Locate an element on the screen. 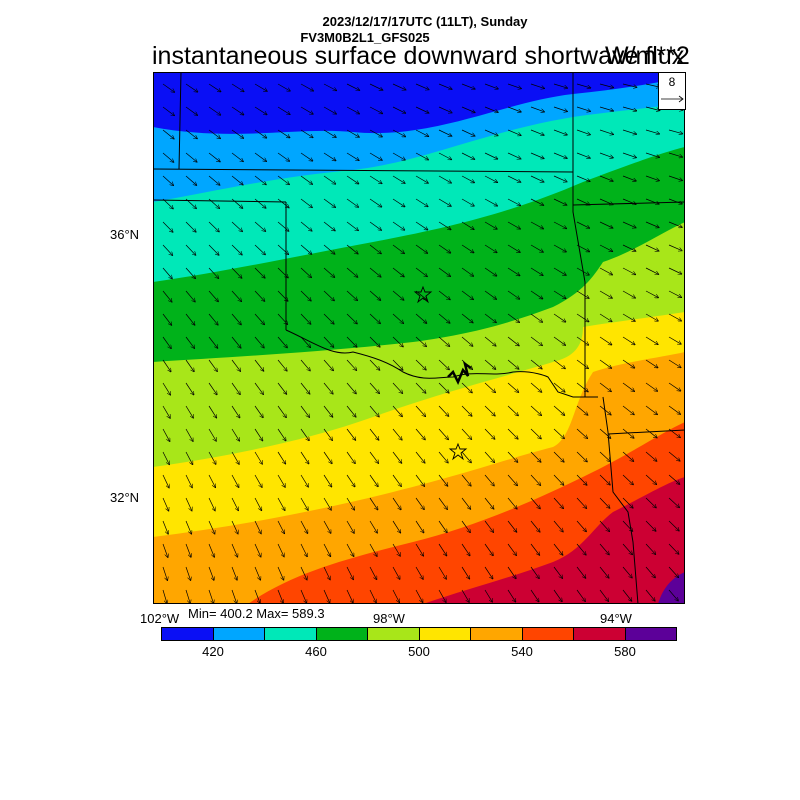 The width and height of the screenshot is (800, 800). lat-label-32n: 32°N is located at coordinates (125, 497).